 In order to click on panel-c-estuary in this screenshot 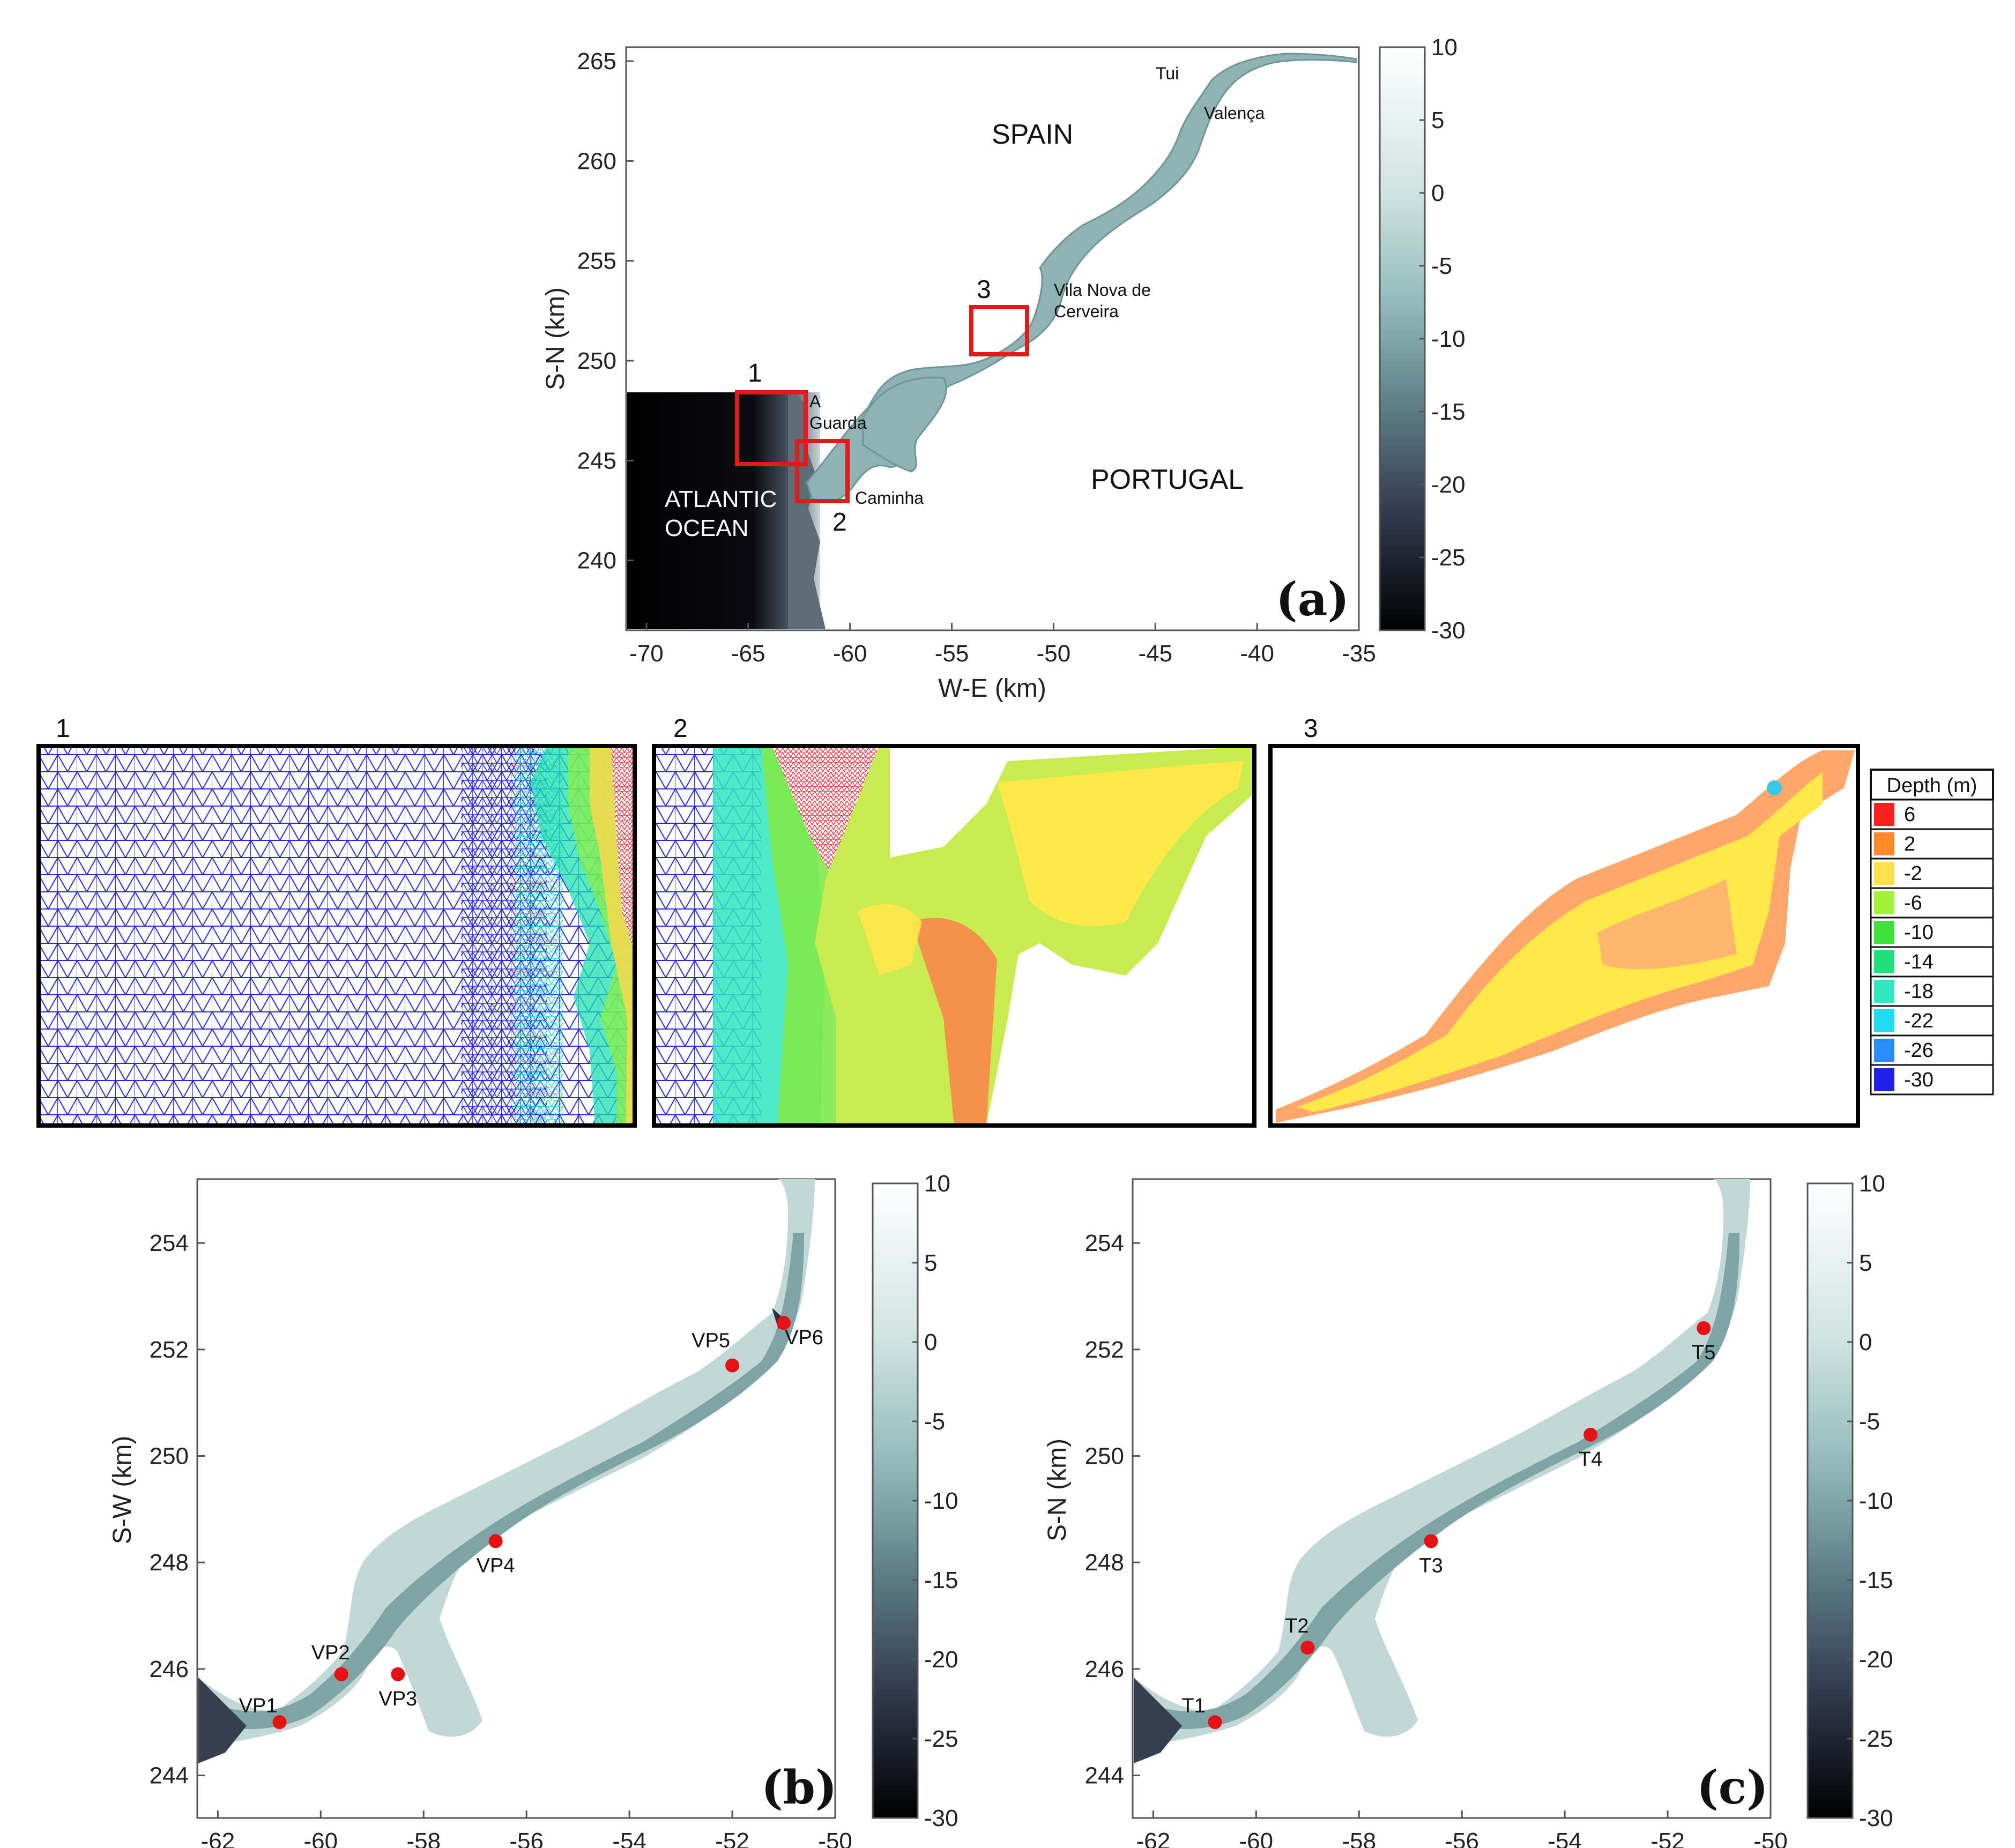, I will do `click(1442, 1471)`.